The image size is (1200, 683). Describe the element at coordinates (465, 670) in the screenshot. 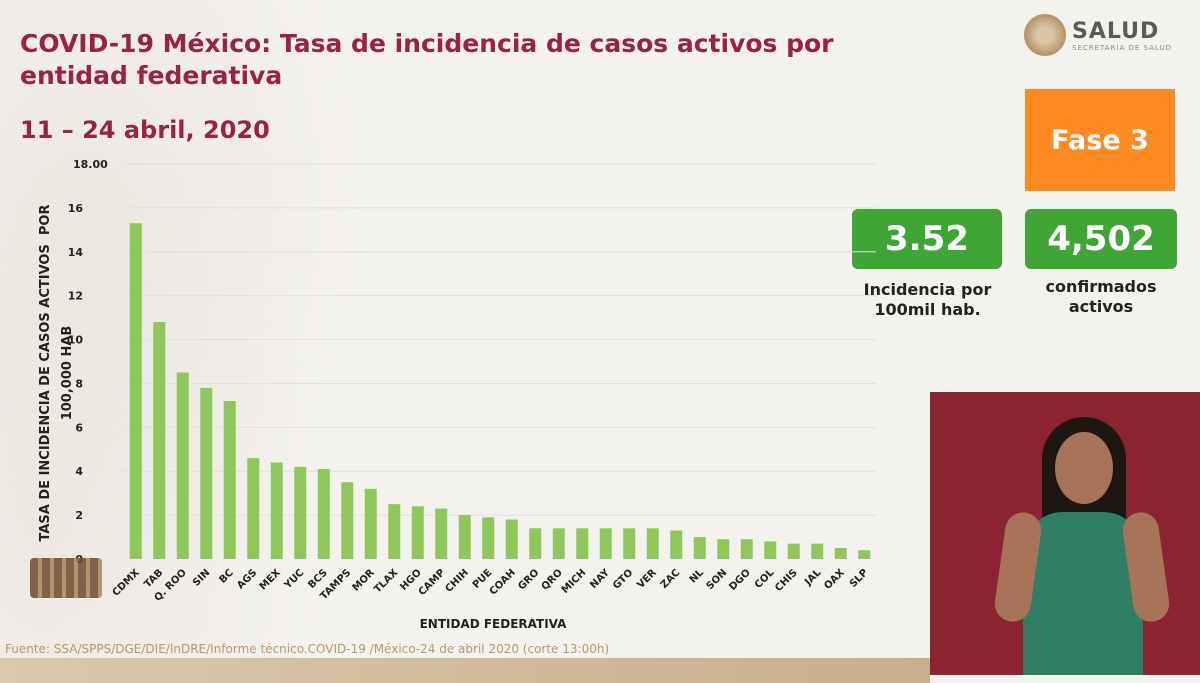

I see `footer-band` at that location.